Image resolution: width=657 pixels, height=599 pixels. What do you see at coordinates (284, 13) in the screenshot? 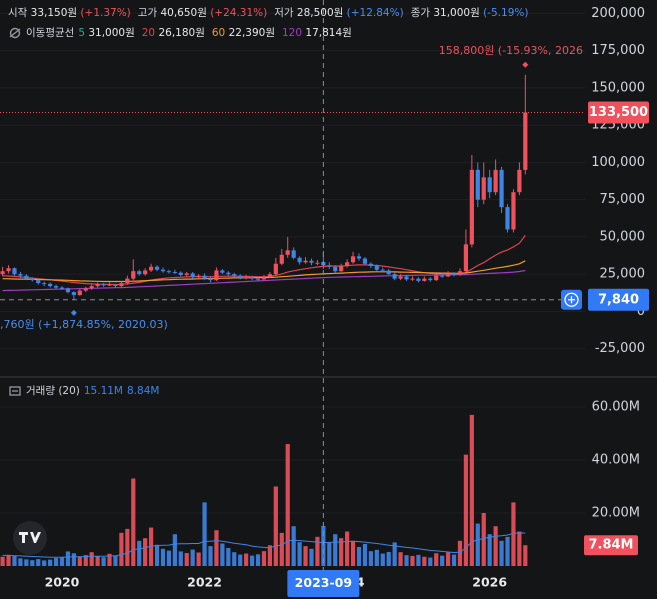
I see `ohlc-label: 저가` at bounding box center [284, 13].